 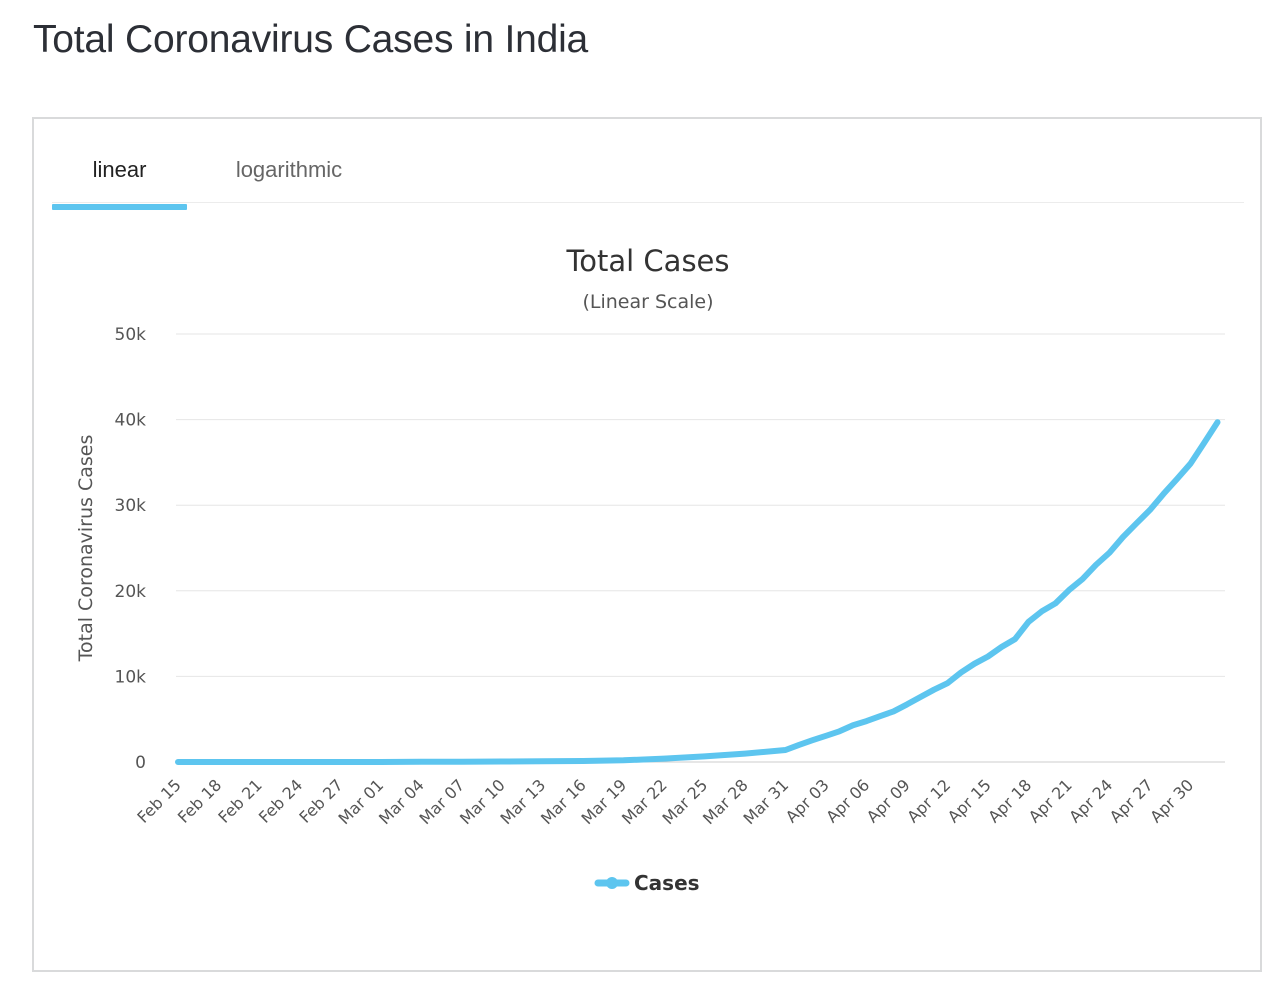 I want to click on tab-separator, so click(x=648, y=202).